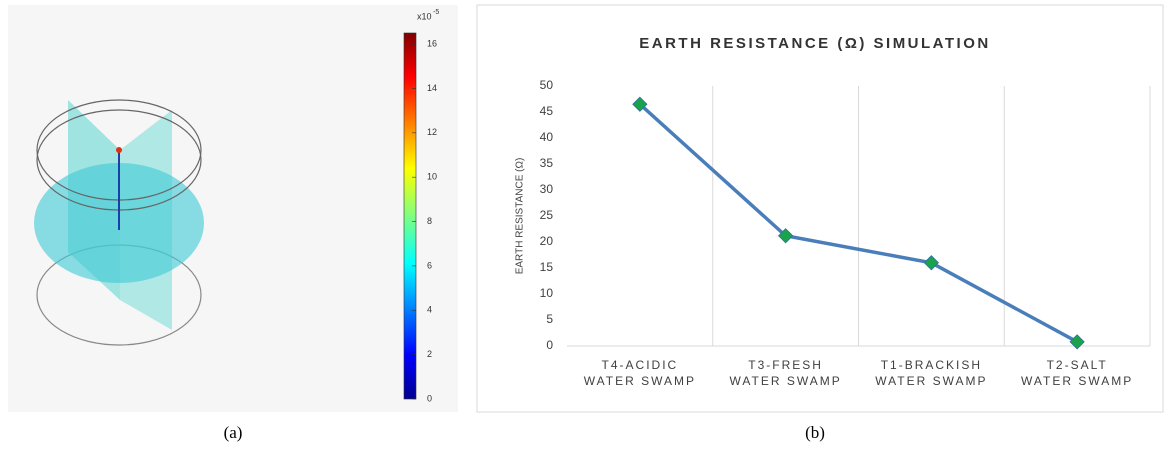 Image resolution: width=1169 pixels, height=453 pixels. I want to click on colorbar-tick-label: 16, so click(432, 43).